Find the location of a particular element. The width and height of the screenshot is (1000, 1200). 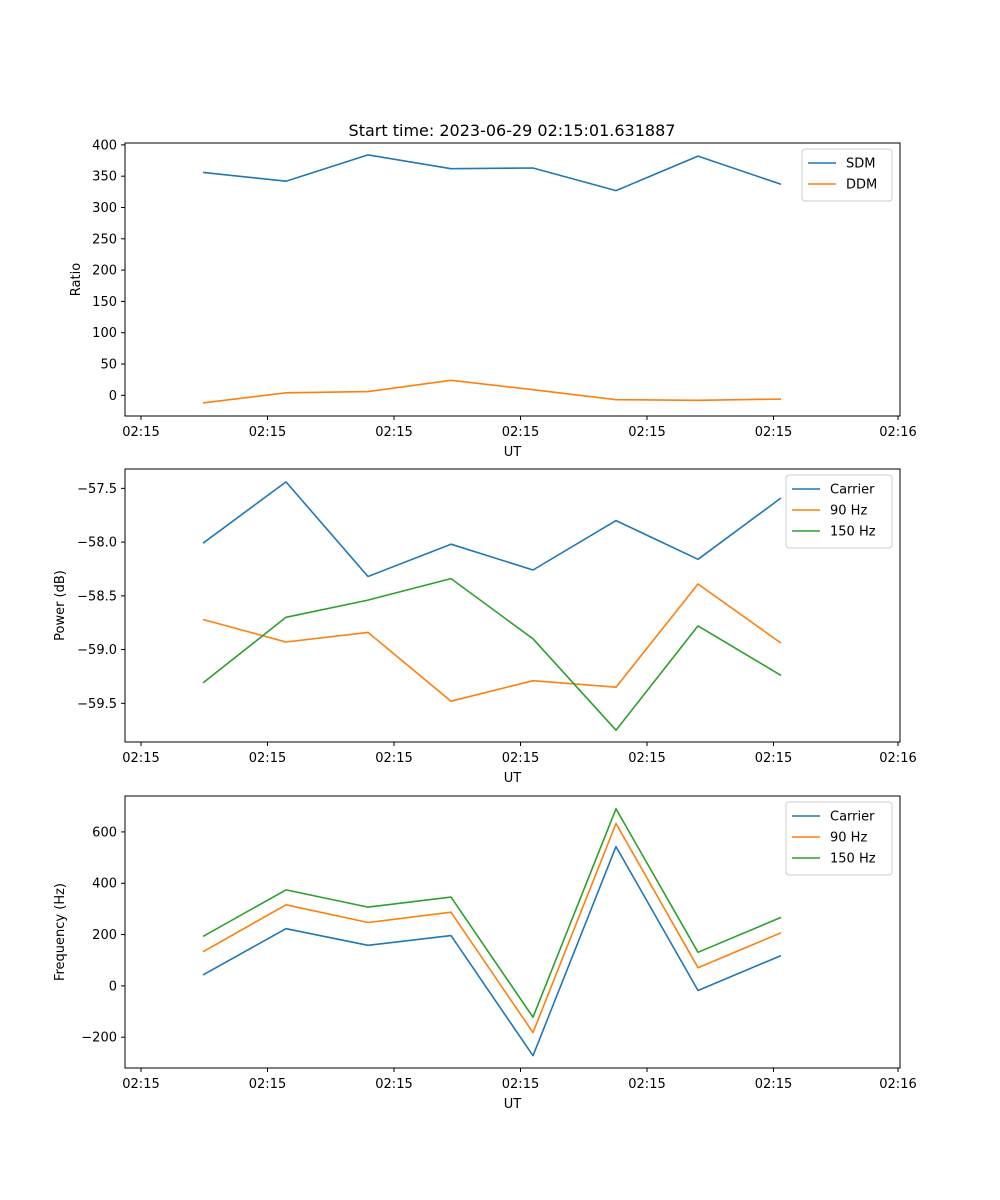

y-tick-label: −59.0 is located at coordinates (97, 650).